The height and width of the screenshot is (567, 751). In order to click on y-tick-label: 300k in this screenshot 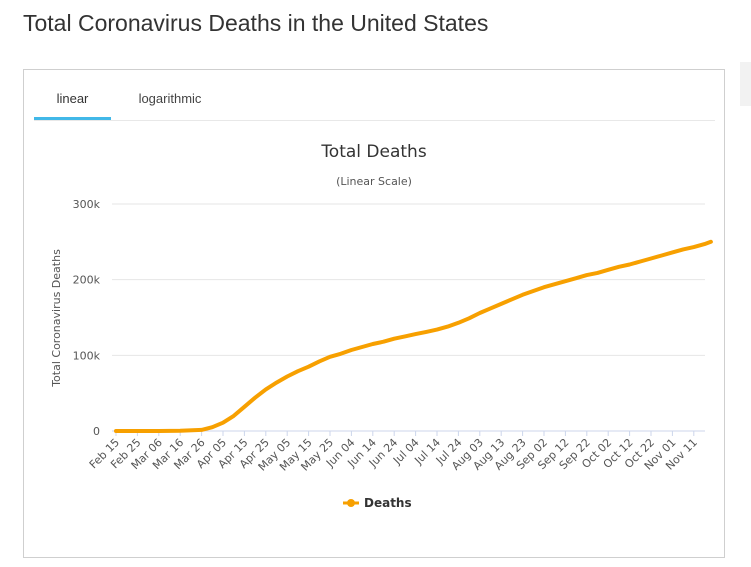, I will do `click(87, 204)`.